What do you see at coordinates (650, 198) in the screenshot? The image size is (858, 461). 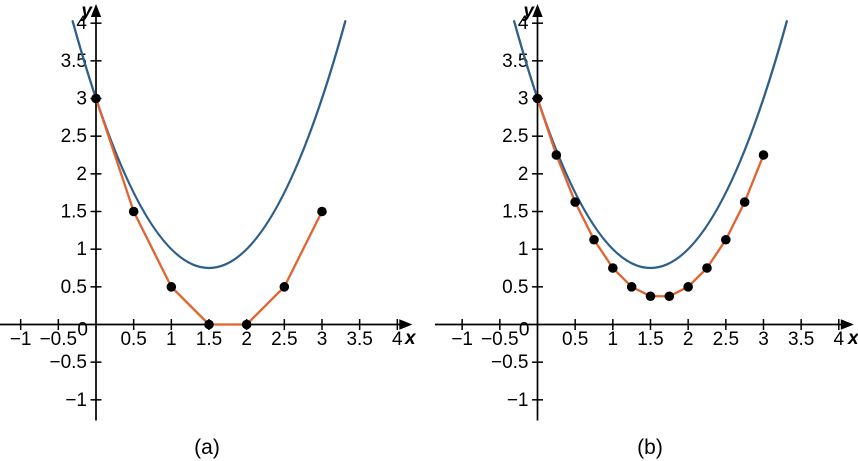 I see `euler-approximation-polyline` at bounding box center [650, 198].